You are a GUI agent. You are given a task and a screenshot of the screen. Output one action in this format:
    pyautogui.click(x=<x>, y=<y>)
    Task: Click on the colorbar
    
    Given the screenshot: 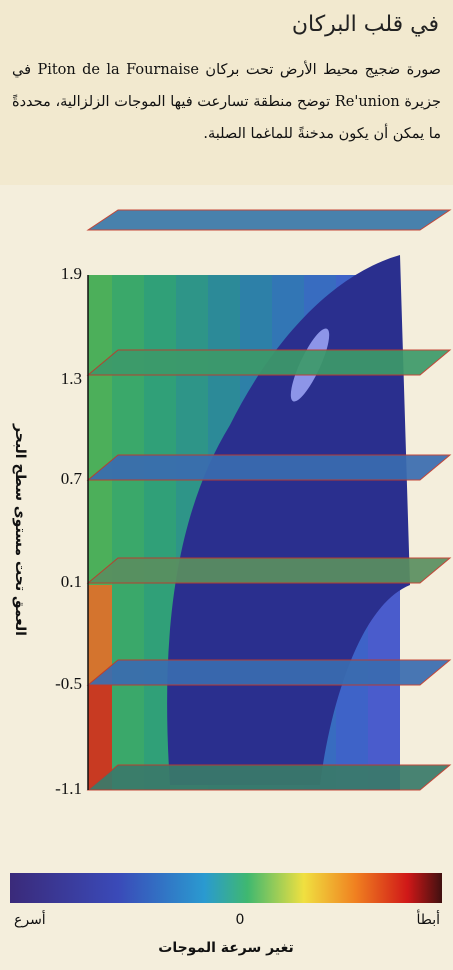 What is the action you would take?
    pyautogui.click(x=226, y=888)
    